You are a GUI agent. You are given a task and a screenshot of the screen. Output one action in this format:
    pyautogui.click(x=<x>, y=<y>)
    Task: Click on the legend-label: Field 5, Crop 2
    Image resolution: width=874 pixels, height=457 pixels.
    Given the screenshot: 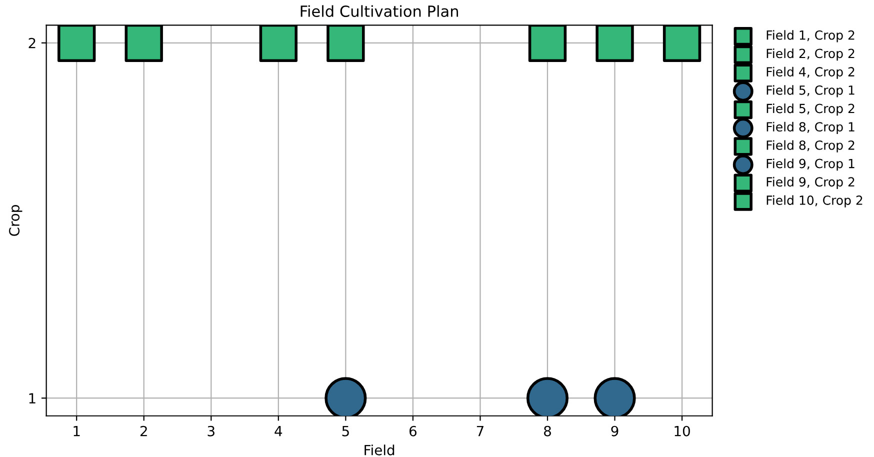 What is the action you would take?
    pyautogui.click(x=810, y=110)
    